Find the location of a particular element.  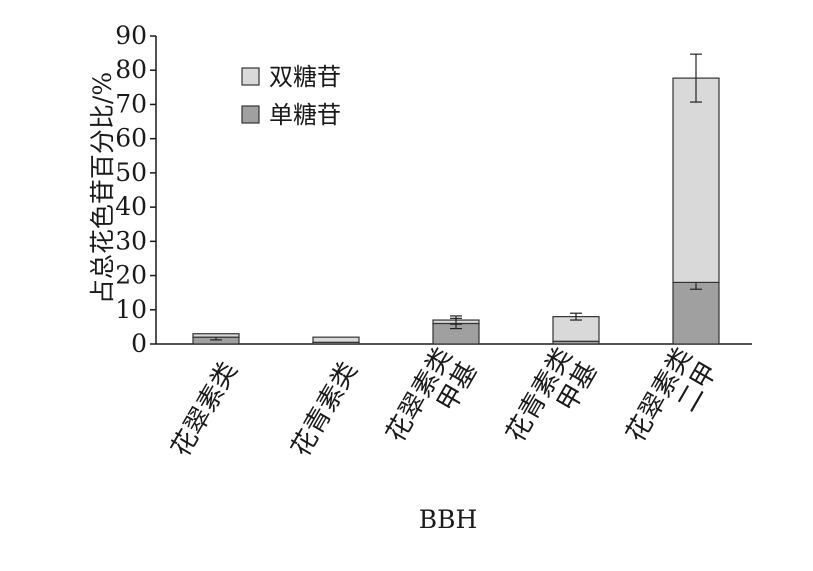

y-tick-label: 10 is located at coordinates (131, 309).